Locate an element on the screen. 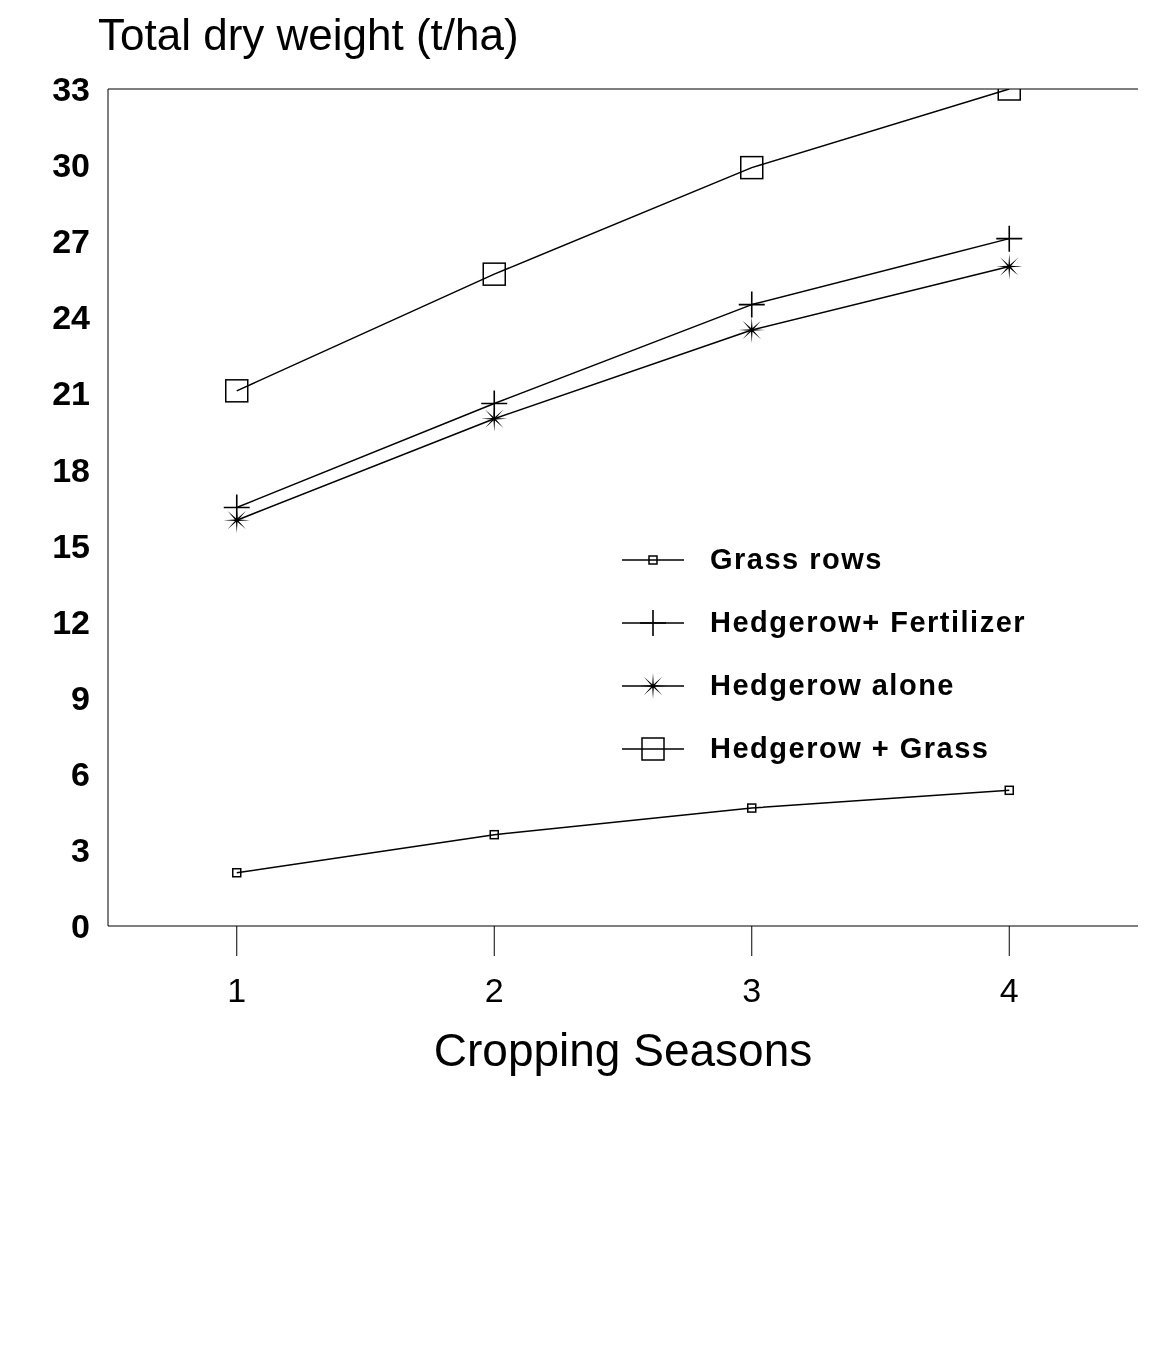  x-tick-label: 4 is located at coordinates (1009, 990).